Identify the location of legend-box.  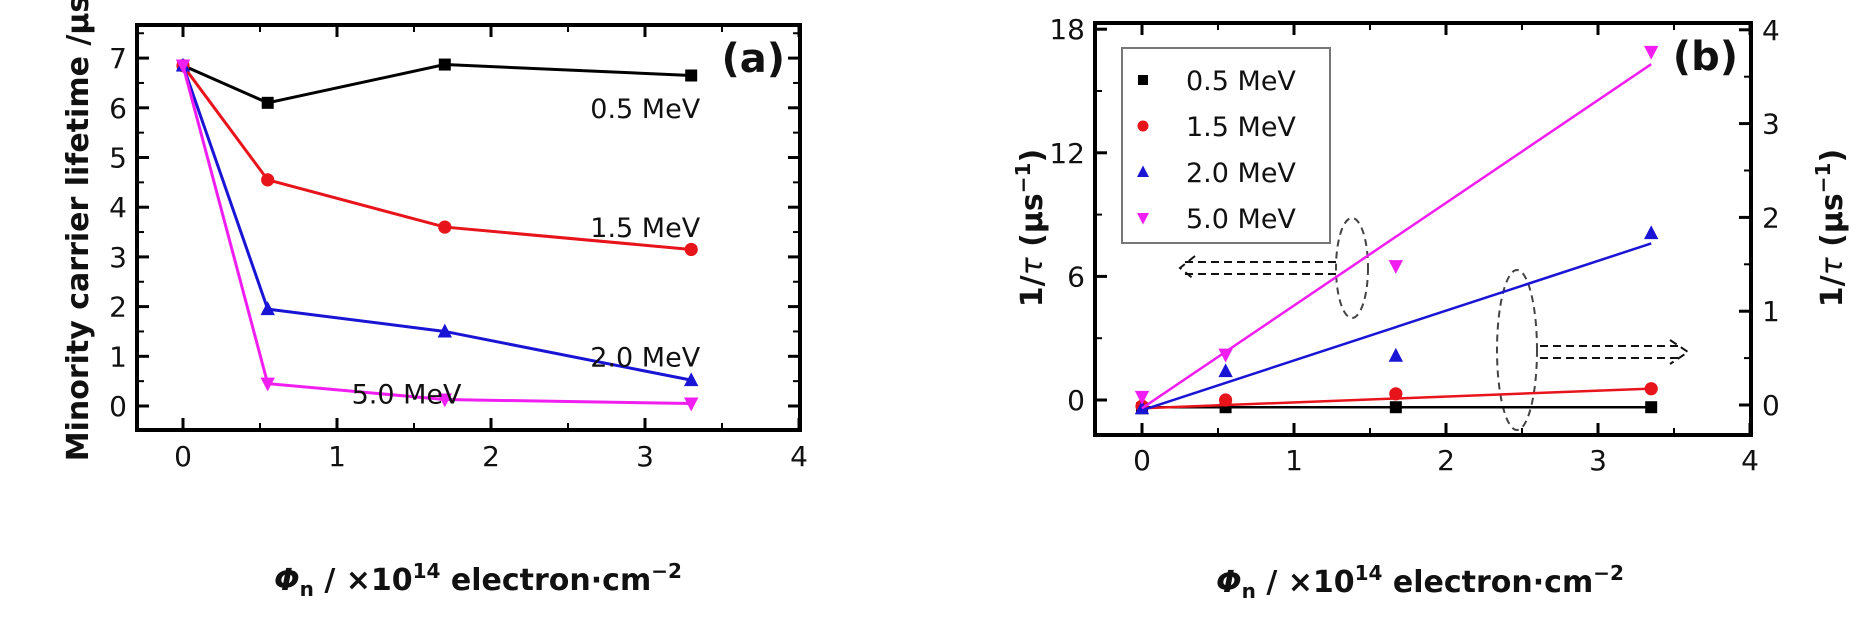
(1226, 145).